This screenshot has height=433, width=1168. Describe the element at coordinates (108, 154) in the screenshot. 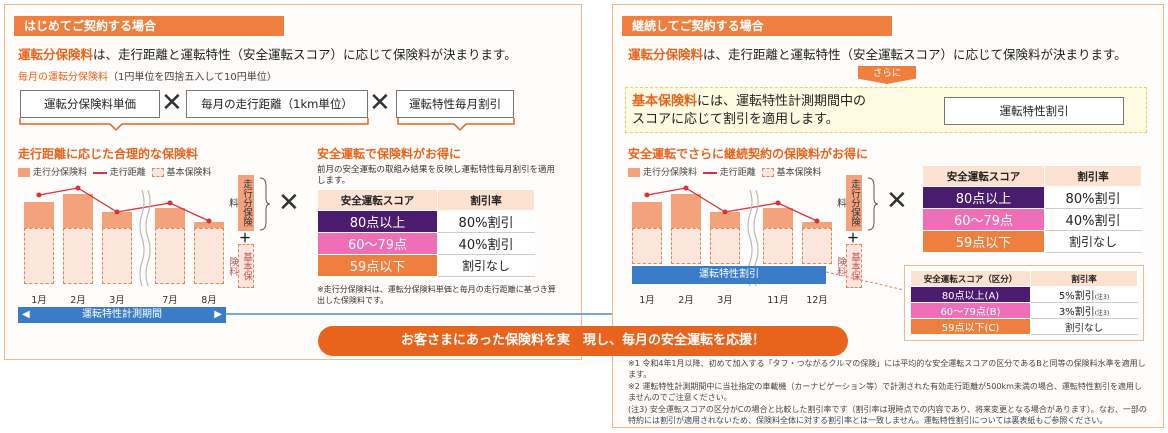

I see `left-chart-title: 走行距離に応じた合理的な保険料` at that location.